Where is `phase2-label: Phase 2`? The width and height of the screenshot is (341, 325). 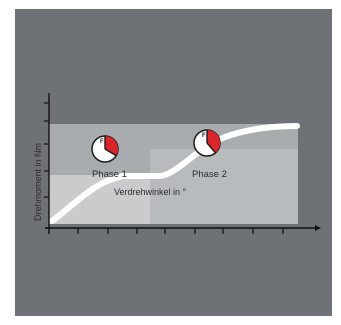 phase2-label: Phase 2 is located at coordinates (209, 174).